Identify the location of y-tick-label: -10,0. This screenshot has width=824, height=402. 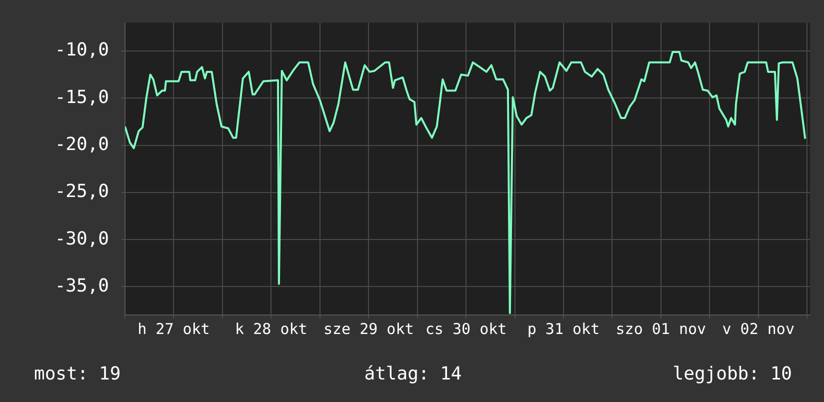
(81, 50).